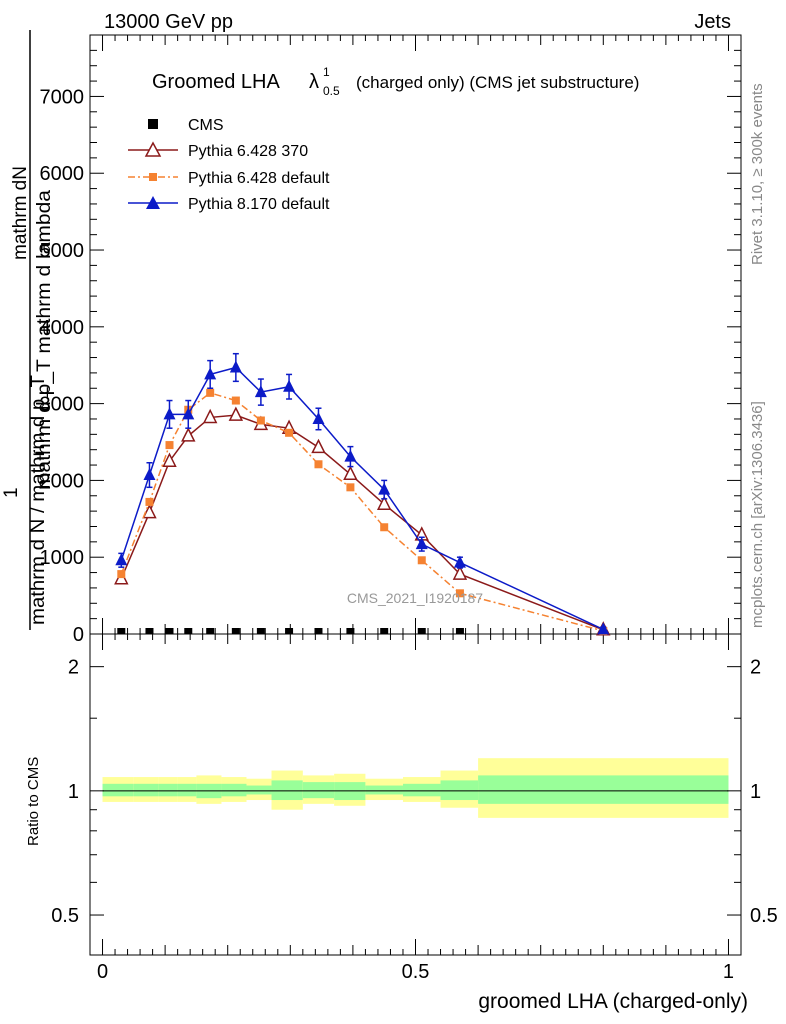  I want to click on legend-label-py6-370: Pythia 6.428 370, so click(248, 151).